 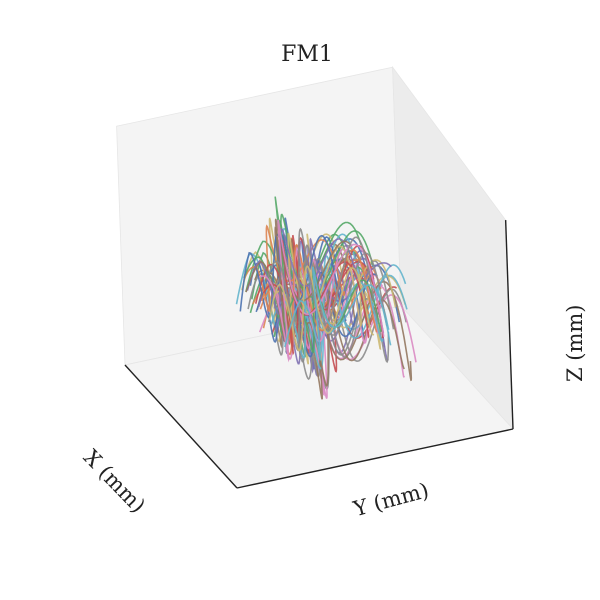 I want to click on x-axis-line, so click(x=181, y=426).